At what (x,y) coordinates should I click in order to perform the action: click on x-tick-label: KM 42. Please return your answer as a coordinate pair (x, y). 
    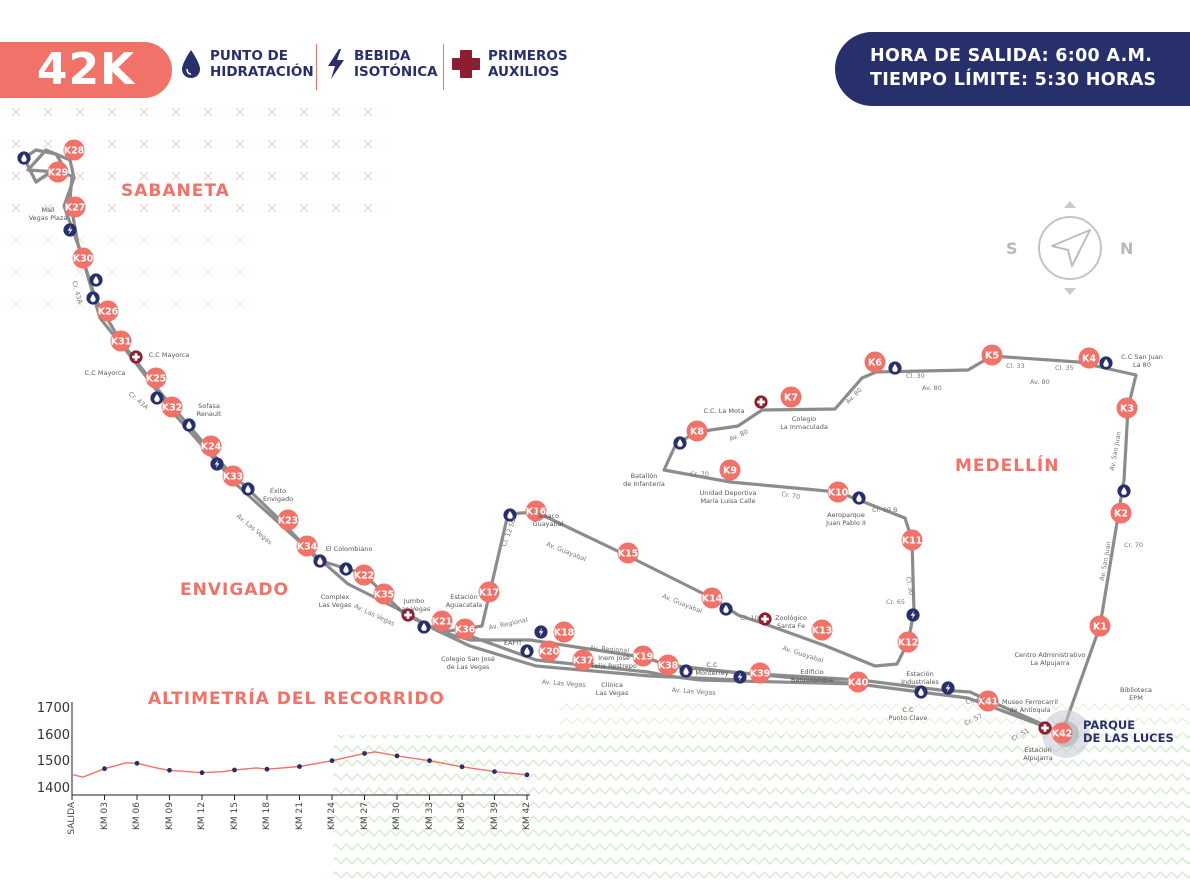
    Looking at the image, I should click on (527, 816).